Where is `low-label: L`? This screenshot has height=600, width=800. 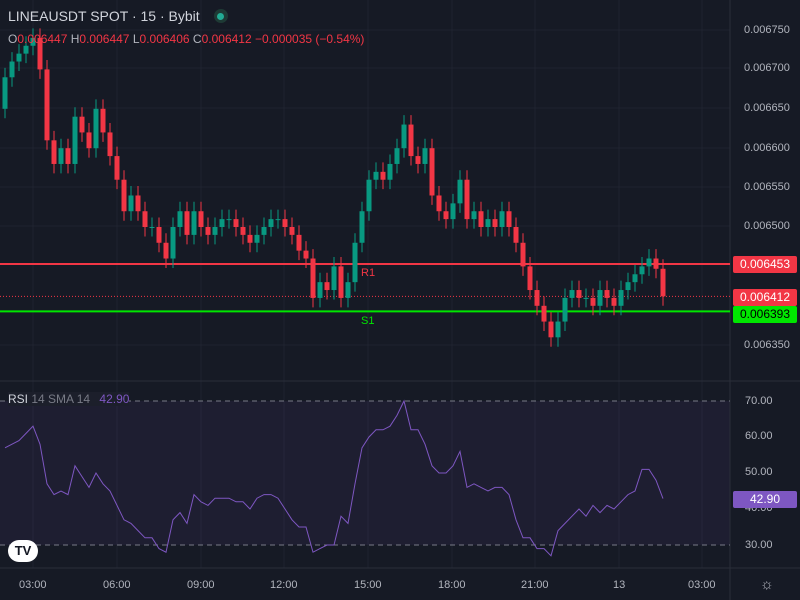
low-label: L is located at coordinates (136, 39).